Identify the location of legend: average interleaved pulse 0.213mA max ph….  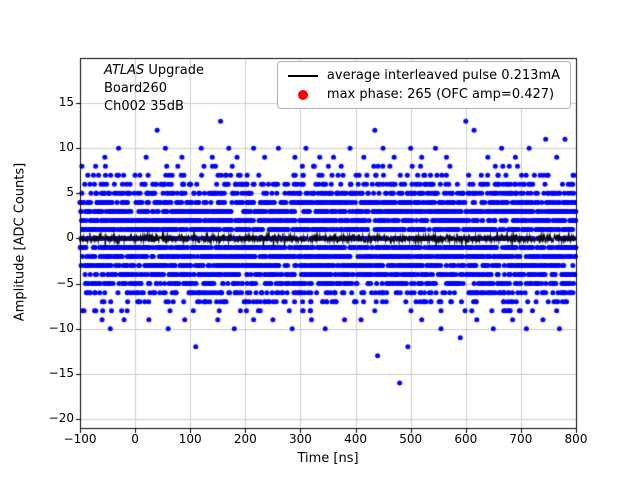
(423, 85).